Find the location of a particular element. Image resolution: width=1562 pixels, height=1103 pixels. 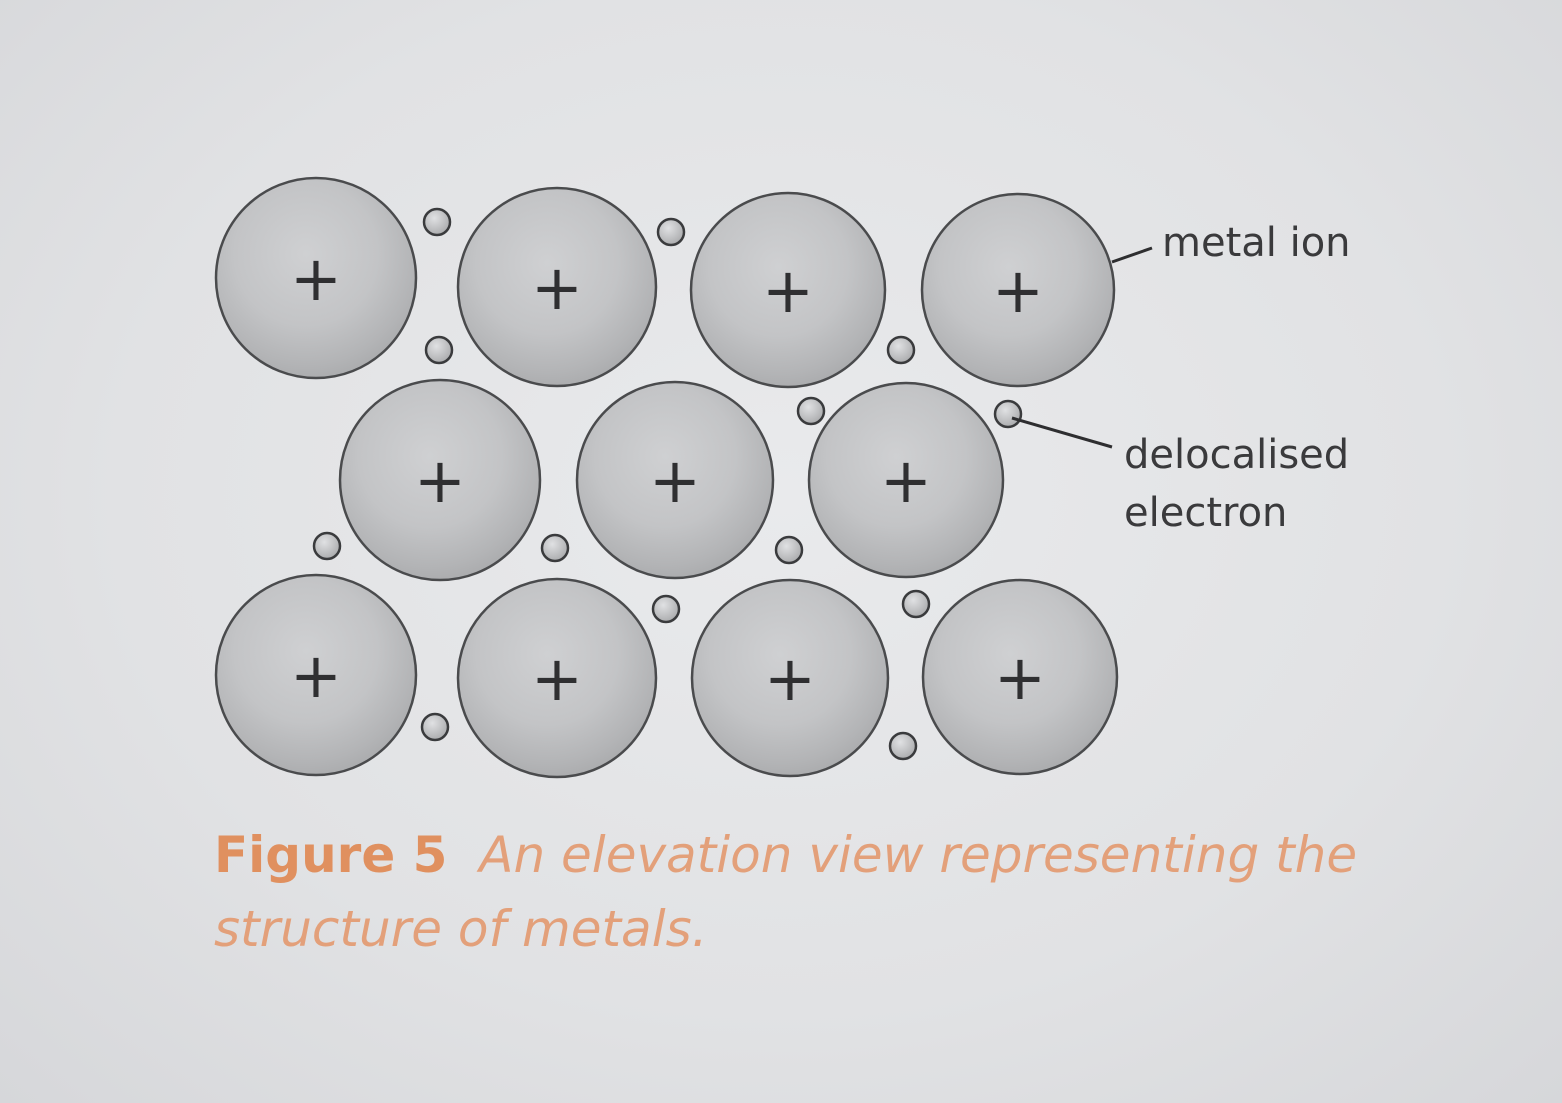

delocalised-label-line2: electron is located at coordinates (1205, 513).